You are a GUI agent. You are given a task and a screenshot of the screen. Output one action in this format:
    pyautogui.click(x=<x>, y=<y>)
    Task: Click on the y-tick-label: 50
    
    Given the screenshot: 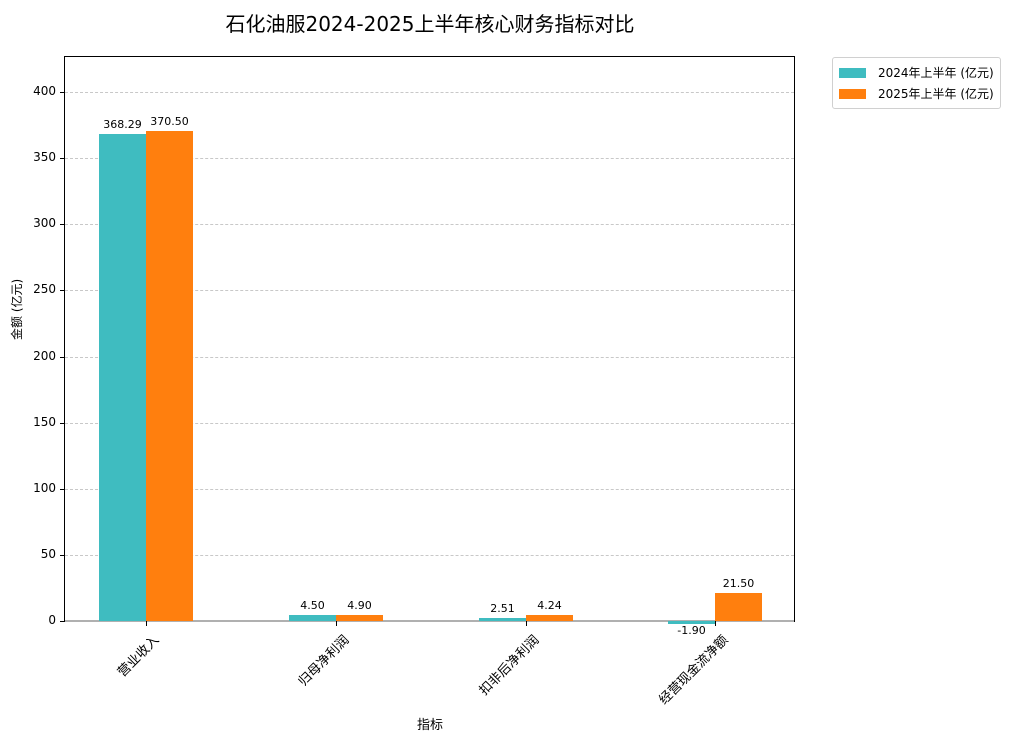 What is the action you would take?
    pyautogui.click(x=48, y=553)
    